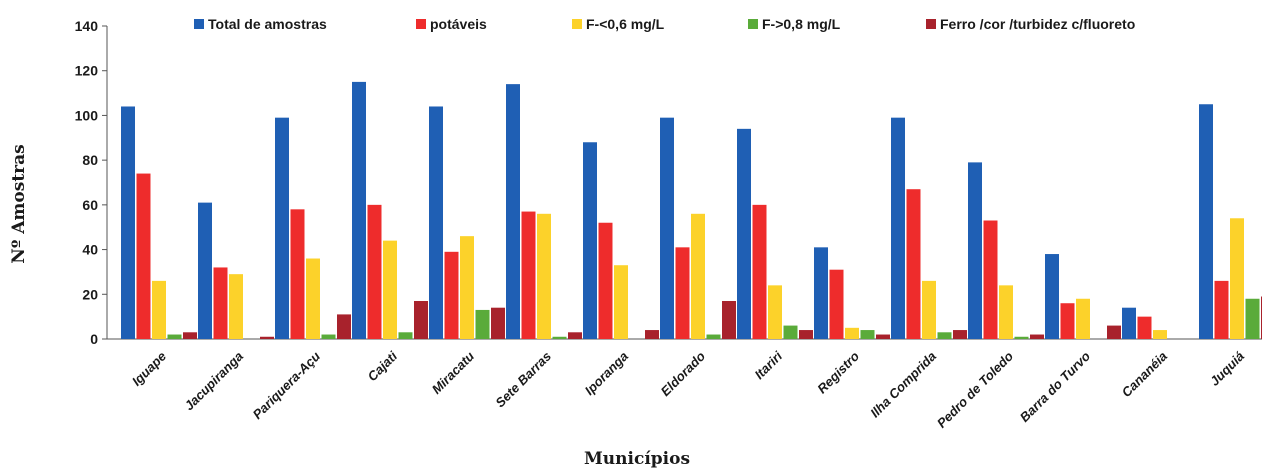 Image resolution: width=1262 pixels, height=471 pixels. What do you see at coordinates (94, 339) in the screenshot?
I see `y-tick-label: 0` at bounding box center [94, 339].